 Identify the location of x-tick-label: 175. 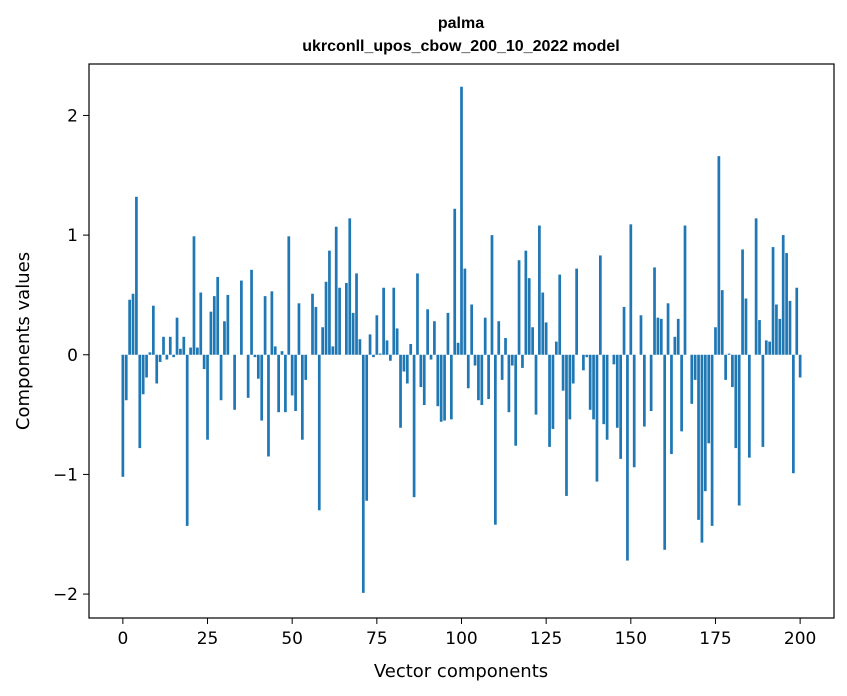
(715, 639).